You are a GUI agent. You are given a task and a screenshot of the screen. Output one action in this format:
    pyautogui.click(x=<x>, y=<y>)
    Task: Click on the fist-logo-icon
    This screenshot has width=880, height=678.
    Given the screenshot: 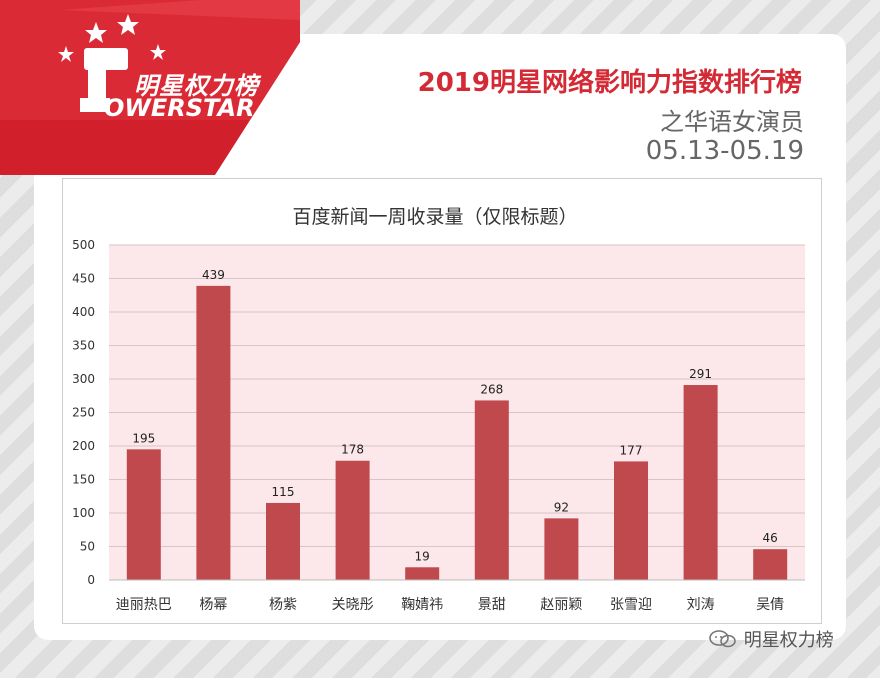 What is the action you would take?
    pyautogui.click(x=104, y=80)
    